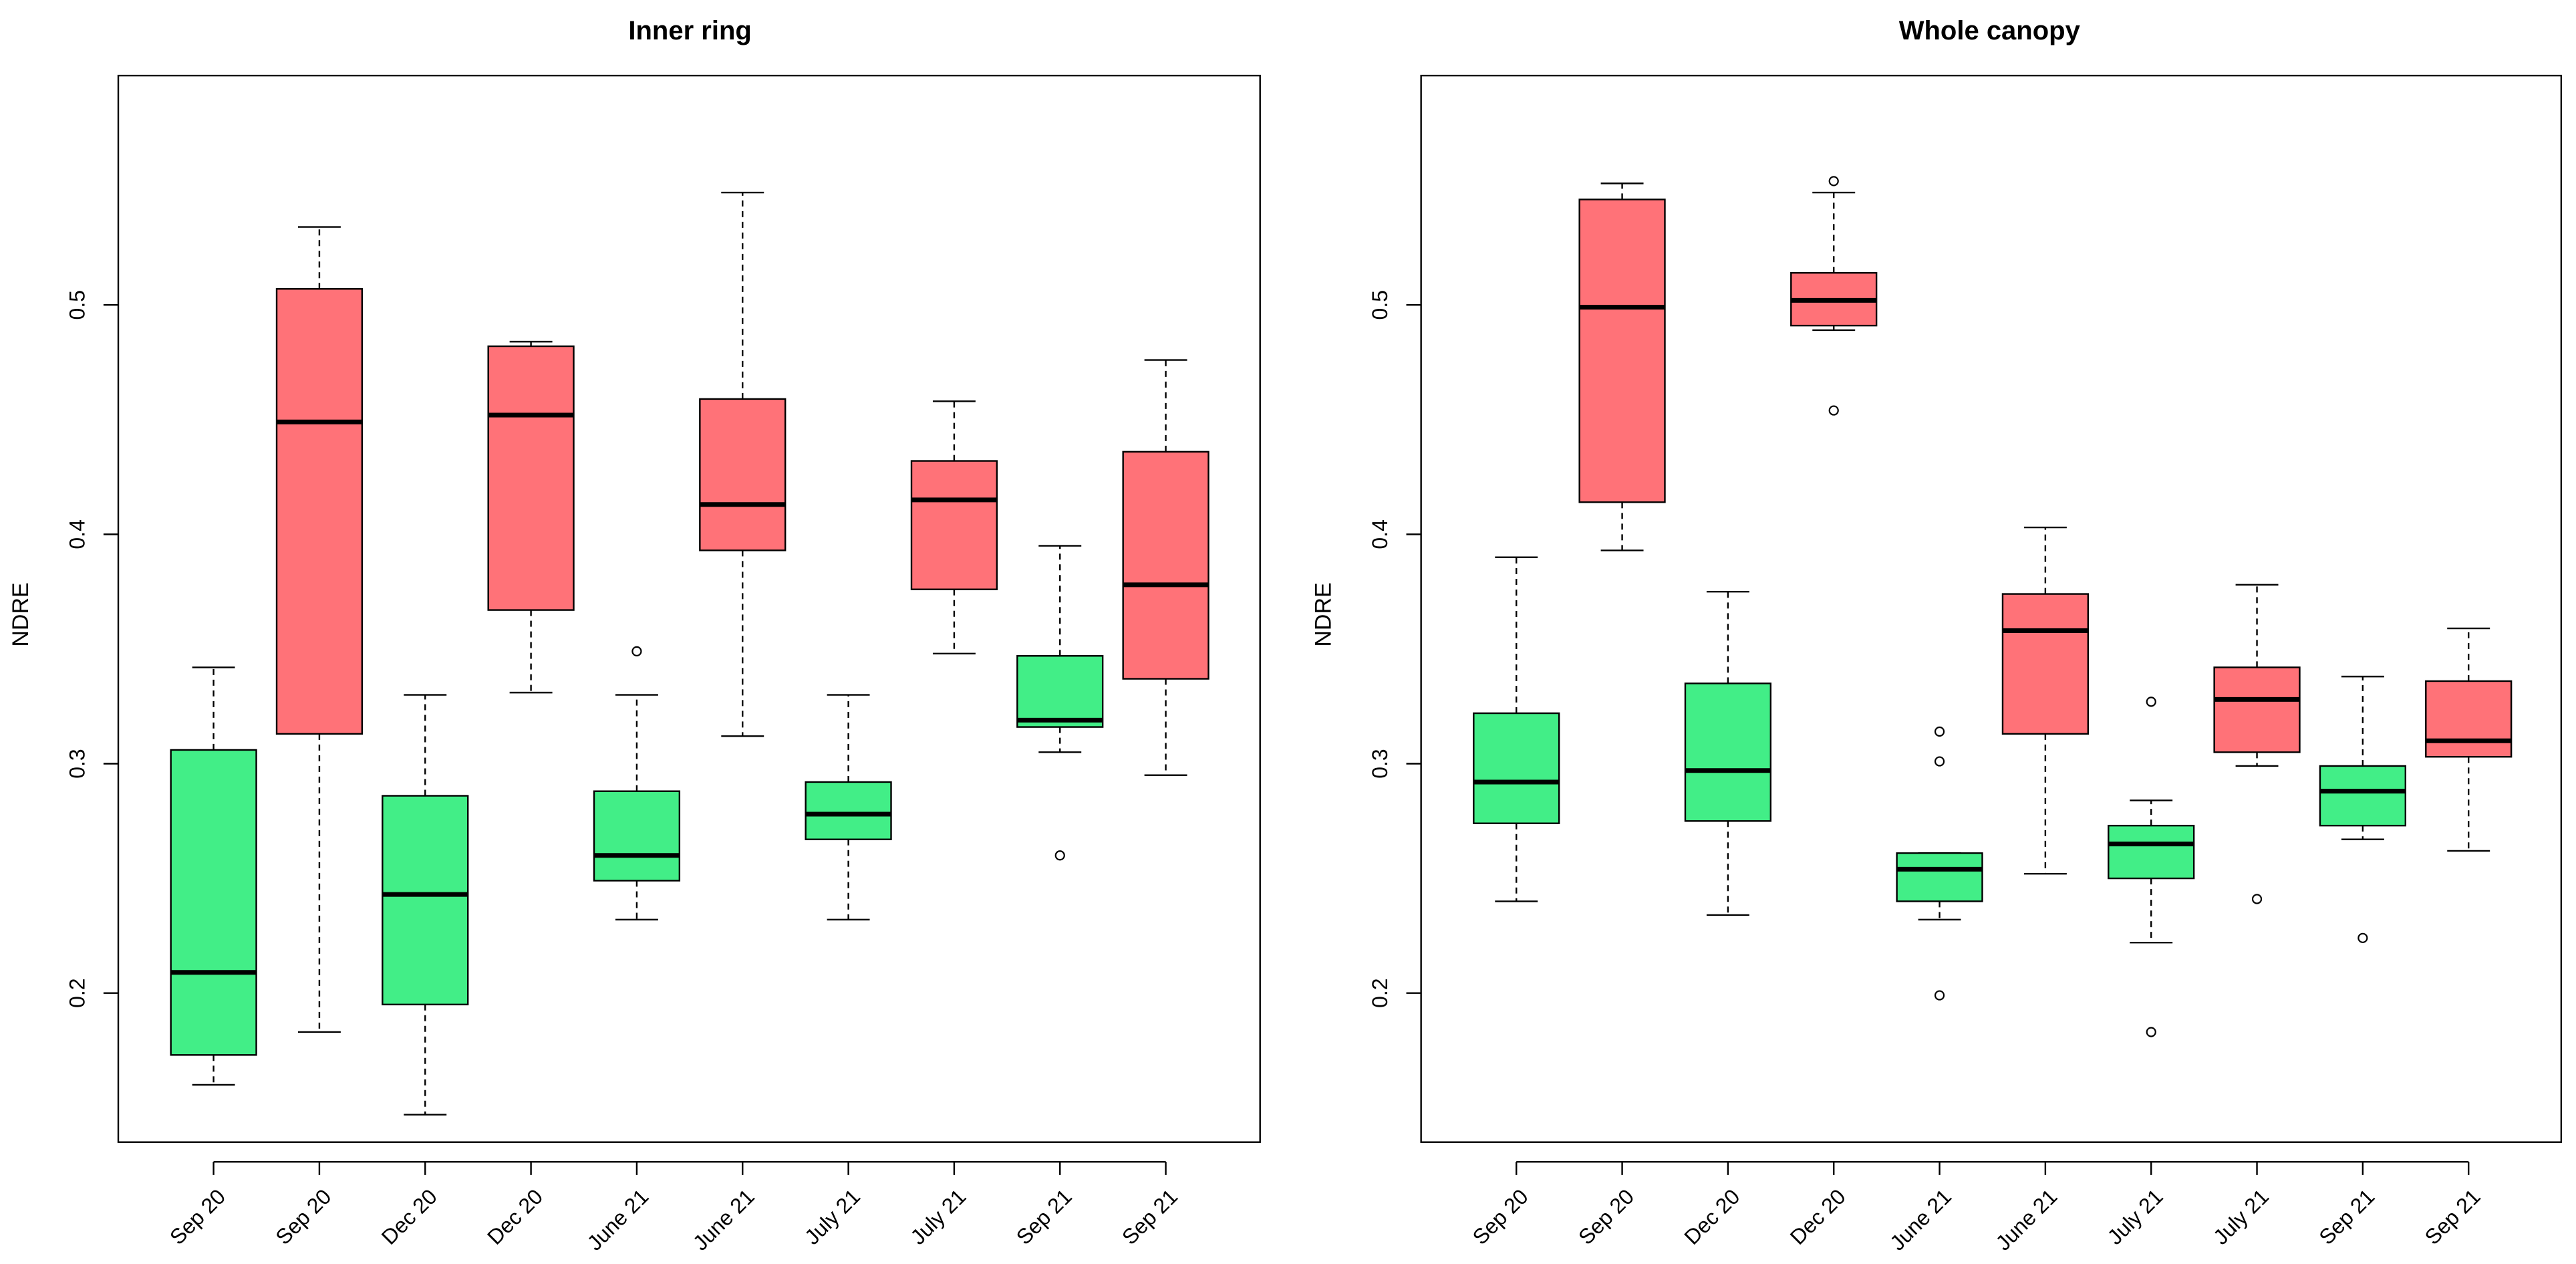  What do you see at coordinates (1514, 903) in the screenshot?
I see `box-1: Sep 20` at bounding box center [1514, 903].